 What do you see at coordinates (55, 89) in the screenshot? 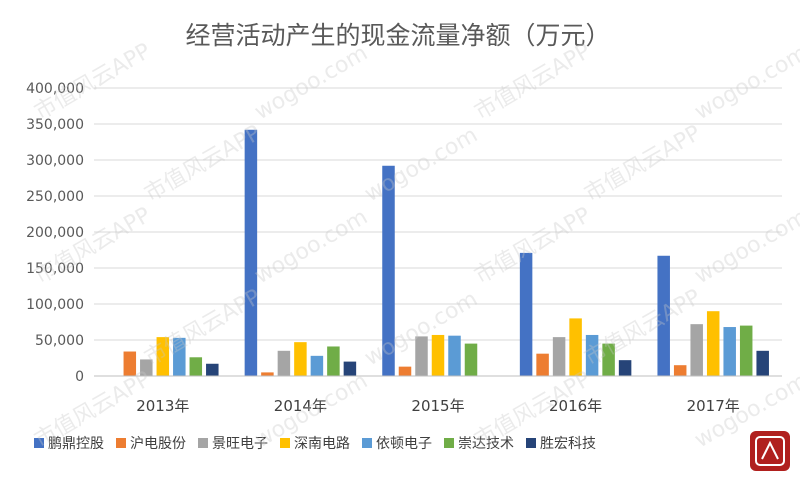
I see `y-tick-label: 400,000` at bounding box center [55, 89].